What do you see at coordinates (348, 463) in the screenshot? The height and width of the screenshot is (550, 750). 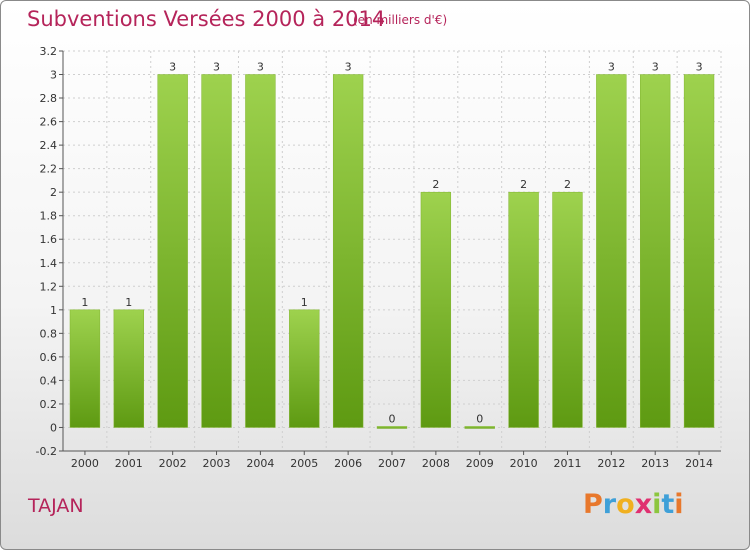 I see `x-tick-label: 2006` at bounding box center [348, 463].